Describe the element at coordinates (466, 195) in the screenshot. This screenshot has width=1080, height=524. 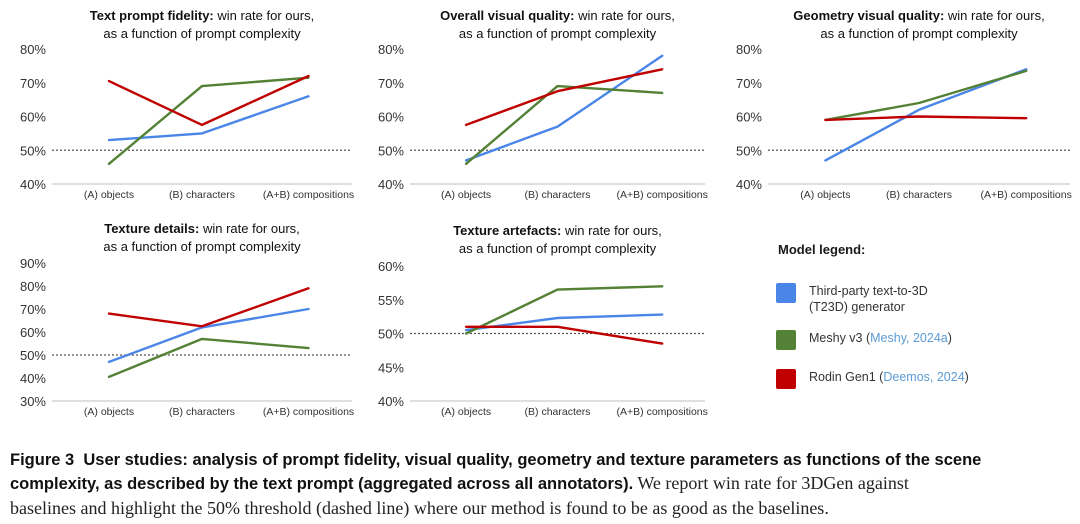
I see `chart-1-xtick-0: (A) objects` at that location.